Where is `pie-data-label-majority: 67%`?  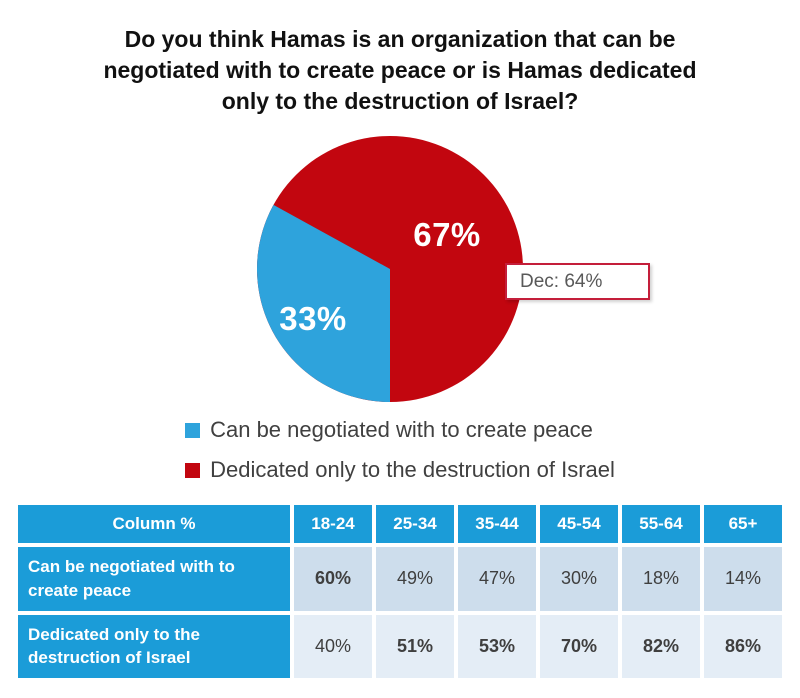 pie-data-label-majority: 67% is located at coordinates (447, 234).